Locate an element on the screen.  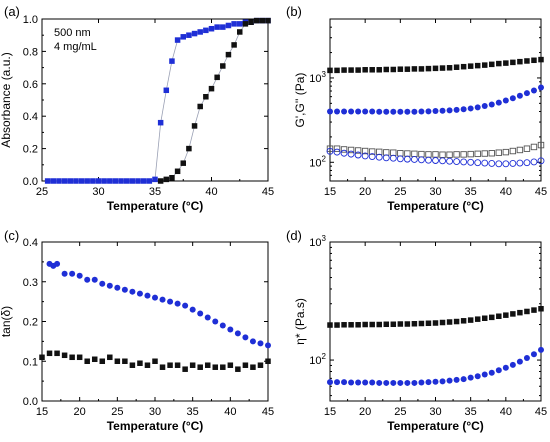
annotation: 4 mg/mL is located at coordinates (75, 47).